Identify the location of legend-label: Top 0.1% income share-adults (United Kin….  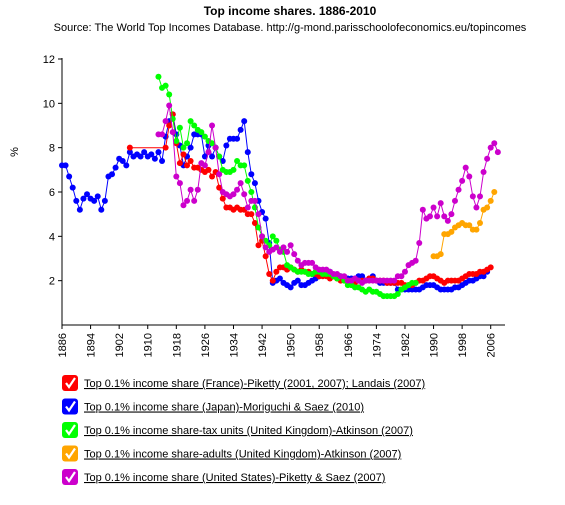
(242, 455).